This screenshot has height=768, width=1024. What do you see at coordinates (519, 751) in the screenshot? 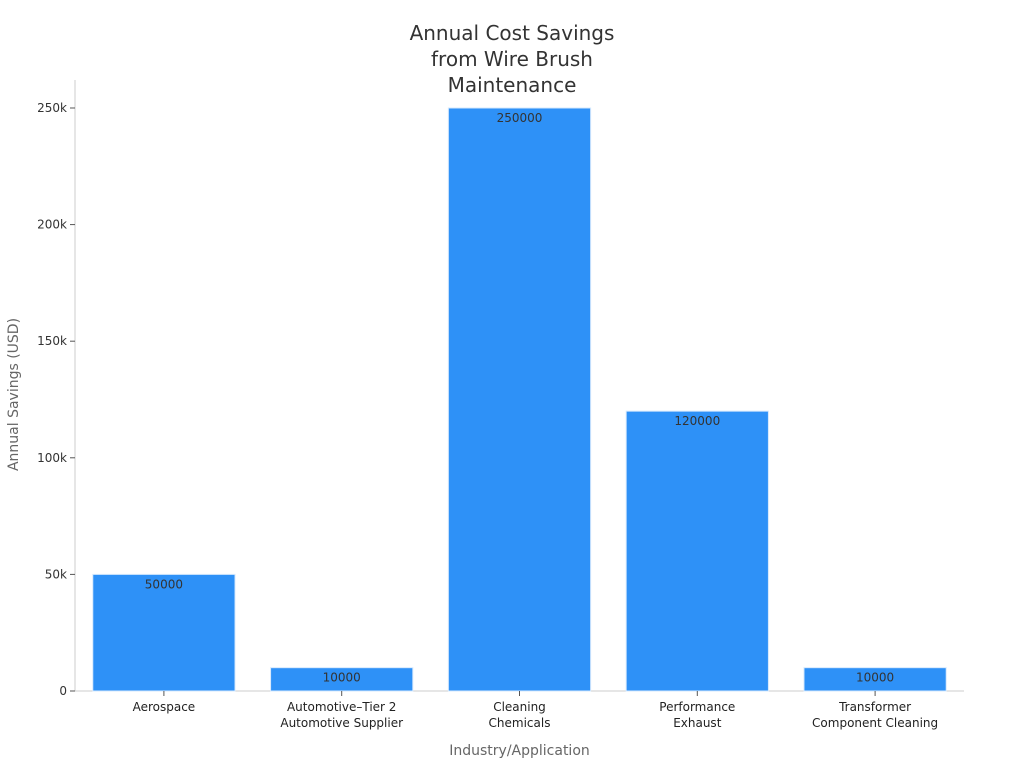
I see `x-axis-title: Industry/Application` at bounding box center [519, 751].